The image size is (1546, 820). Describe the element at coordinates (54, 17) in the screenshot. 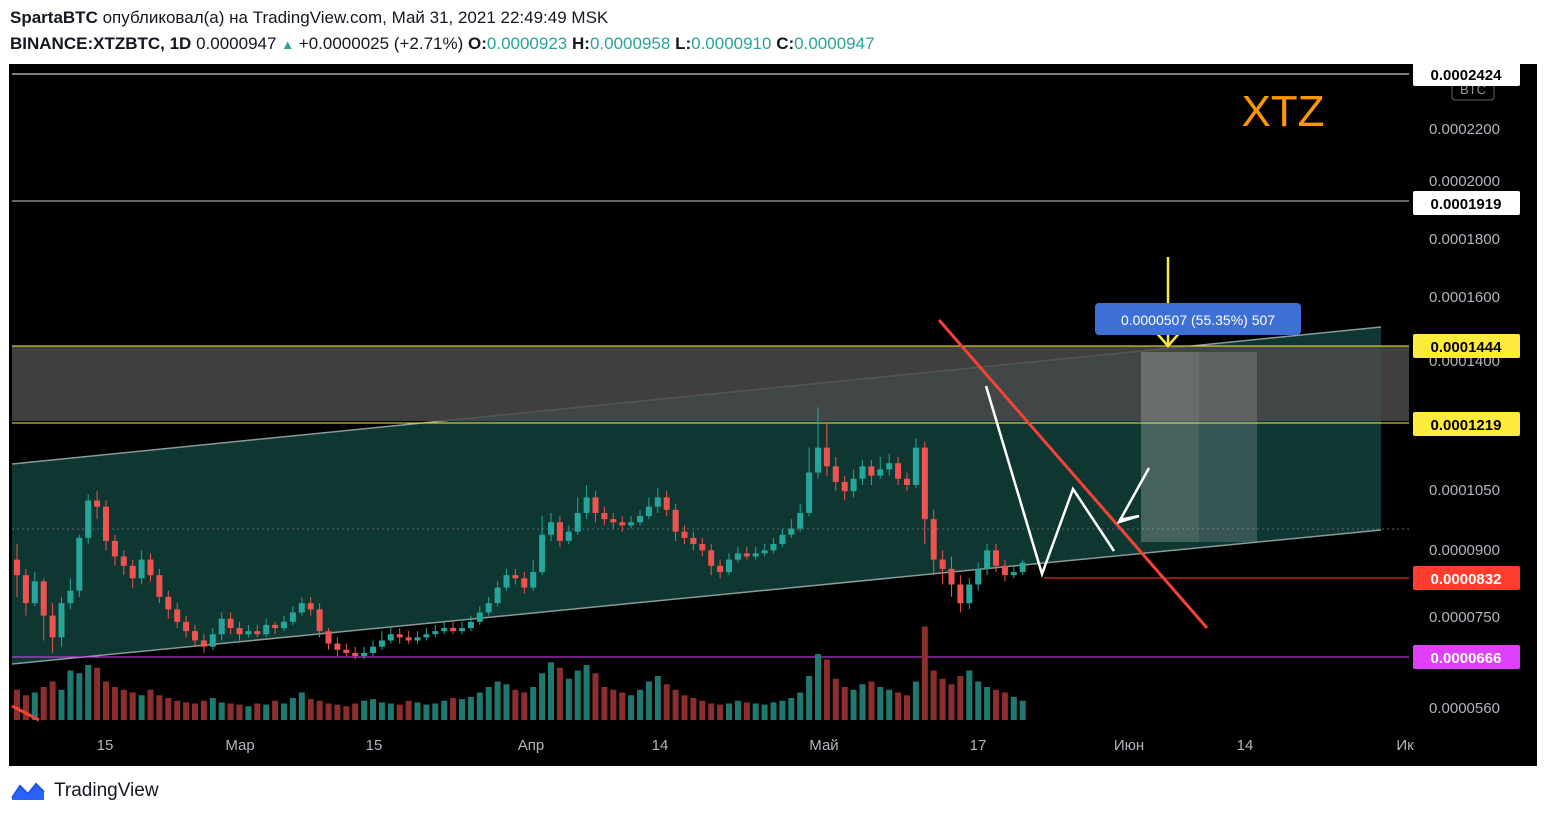

I see `author-name: SpartaBTC` at that location.